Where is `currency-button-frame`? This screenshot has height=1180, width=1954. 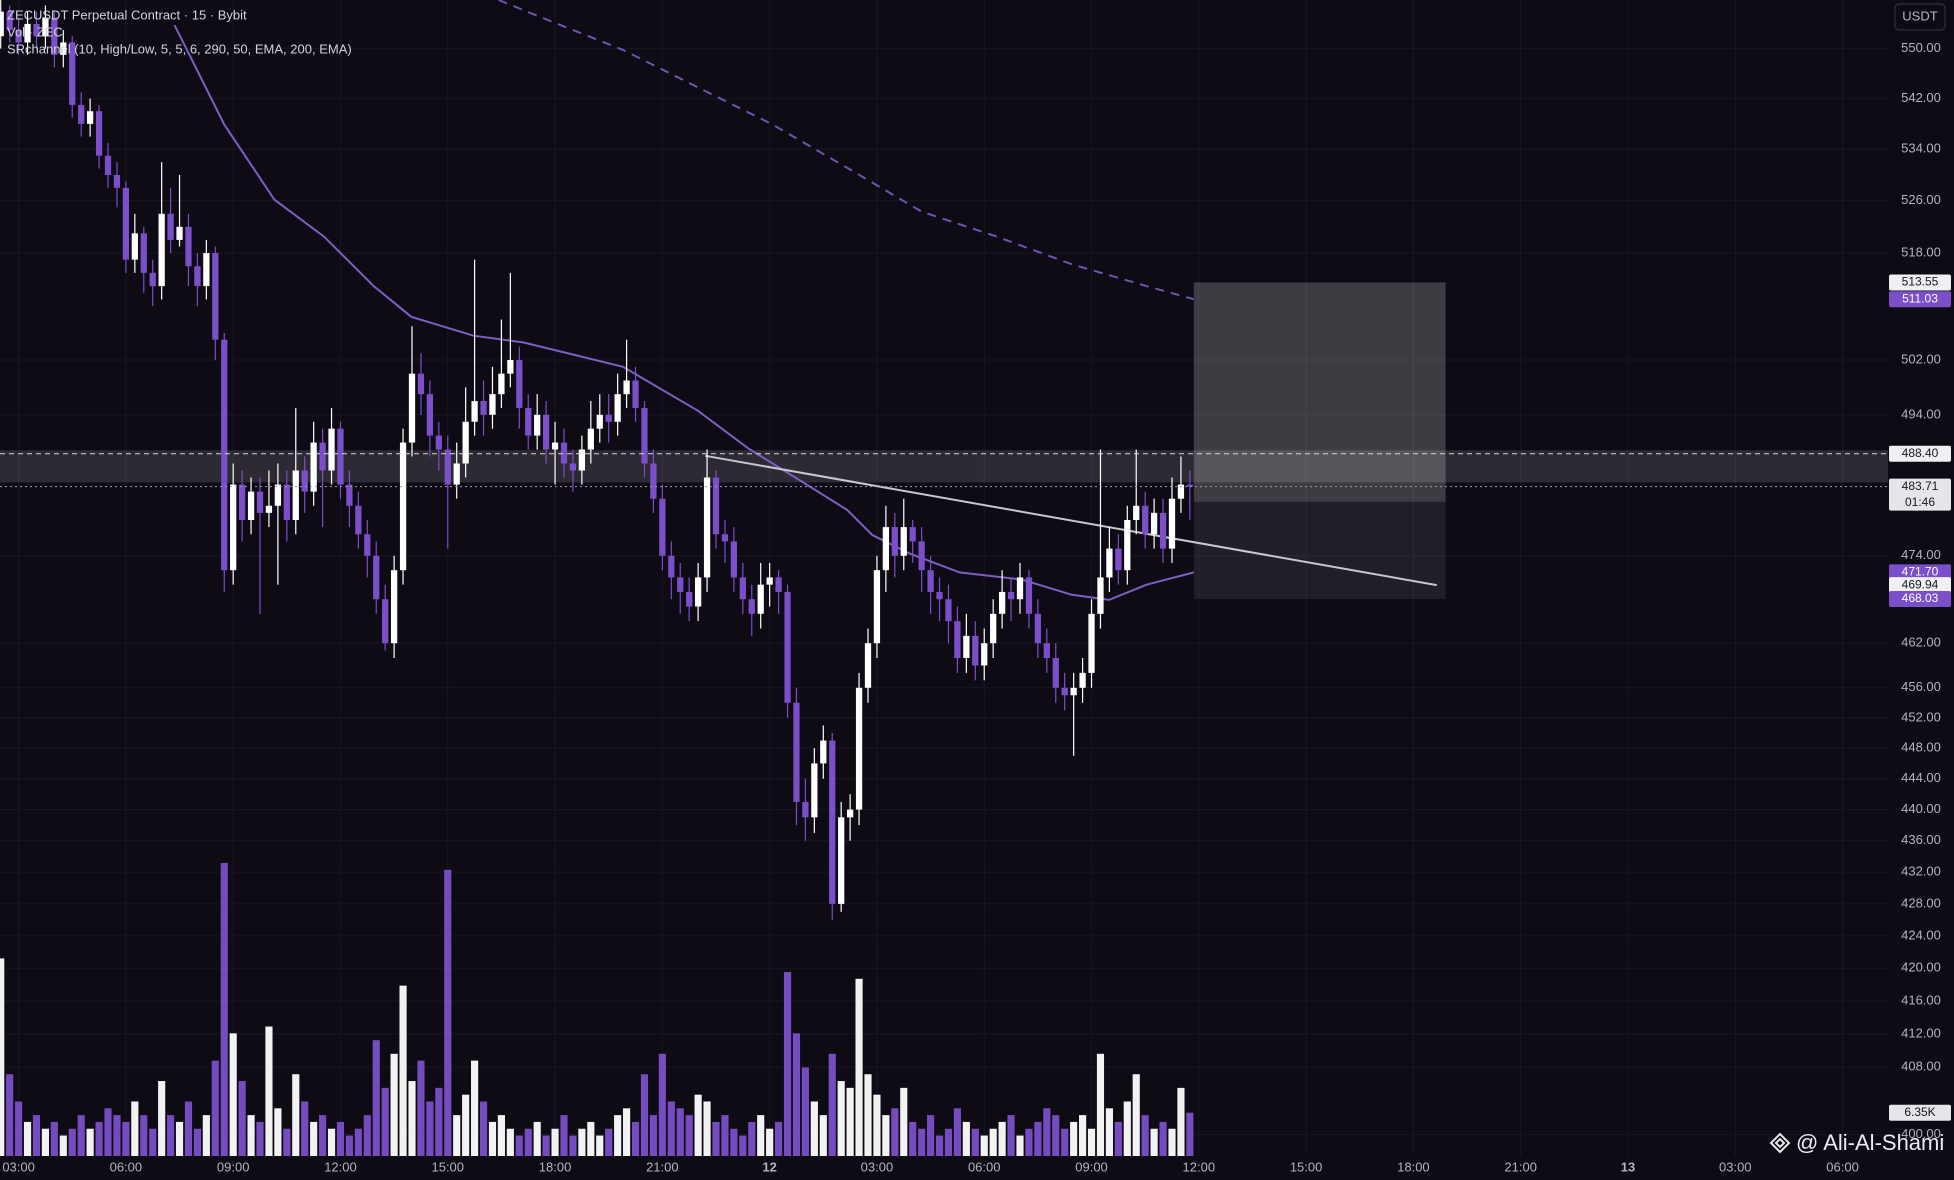 currency-button-frame is located at coordinates (1920, 17).